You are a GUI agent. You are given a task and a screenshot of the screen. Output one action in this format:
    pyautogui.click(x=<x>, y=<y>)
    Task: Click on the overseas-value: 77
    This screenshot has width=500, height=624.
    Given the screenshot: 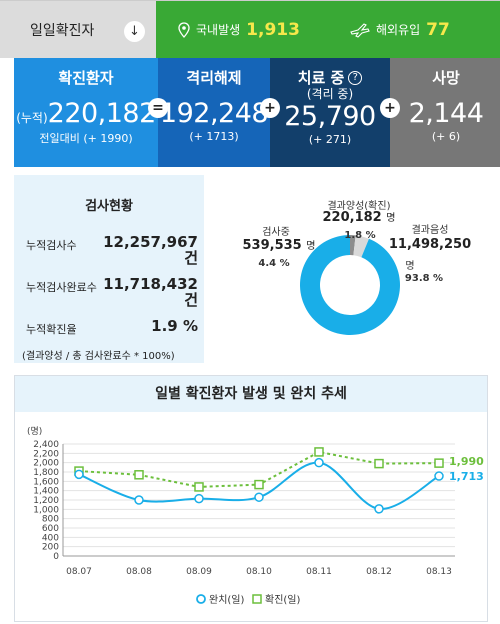 What is the action you would take?
    pyautogui.click(x=438, y=29)
    